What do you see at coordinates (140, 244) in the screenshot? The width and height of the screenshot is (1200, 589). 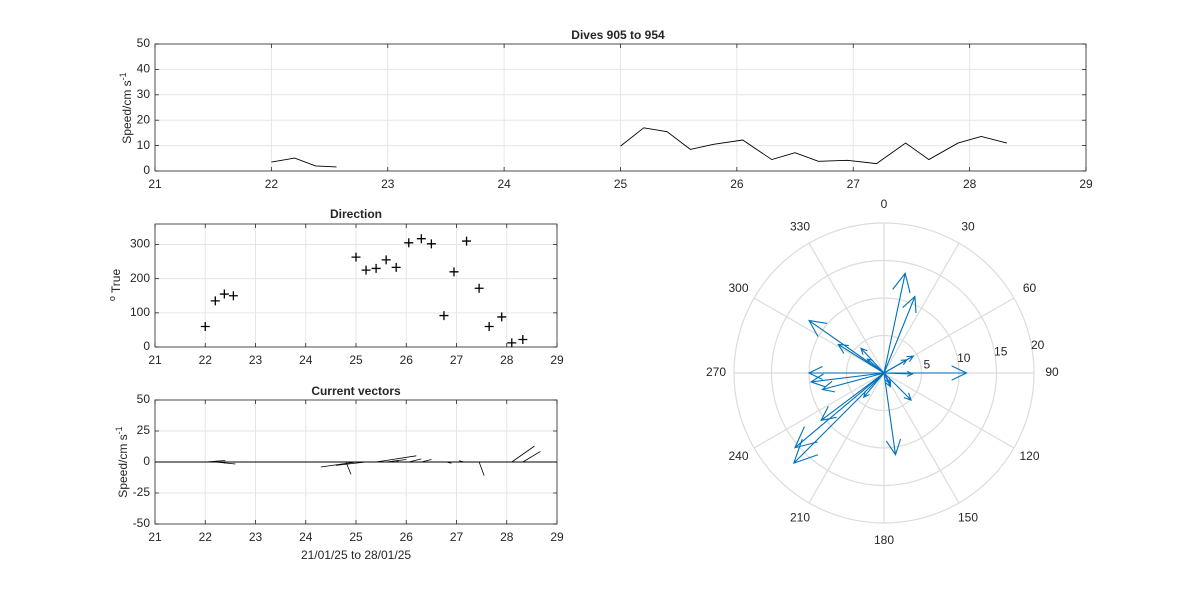 I see `direction-ytick-label: 300` at bounding box center [140, 244].